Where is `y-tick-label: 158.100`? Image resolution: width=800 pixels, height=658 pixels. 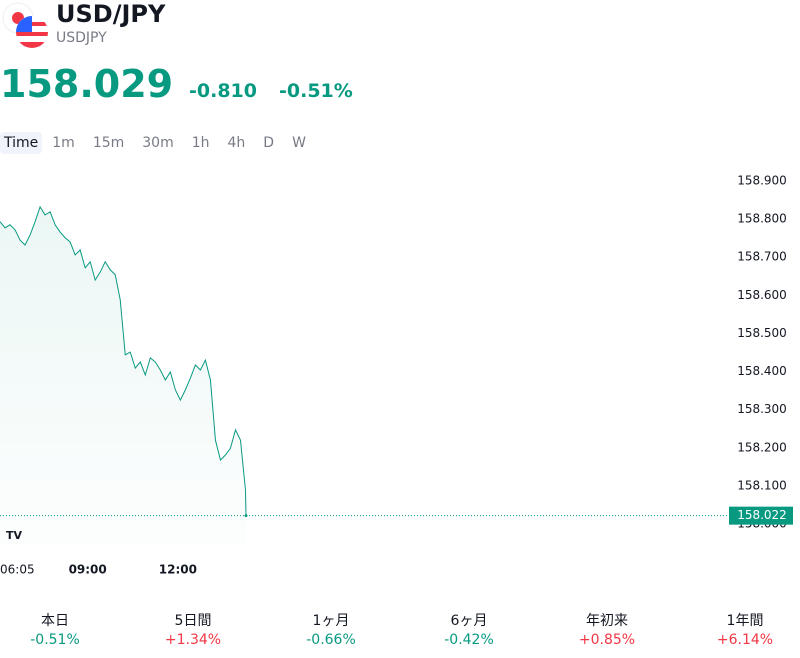
y-tick-label: 158.100 is located at coordinates (762, 485).